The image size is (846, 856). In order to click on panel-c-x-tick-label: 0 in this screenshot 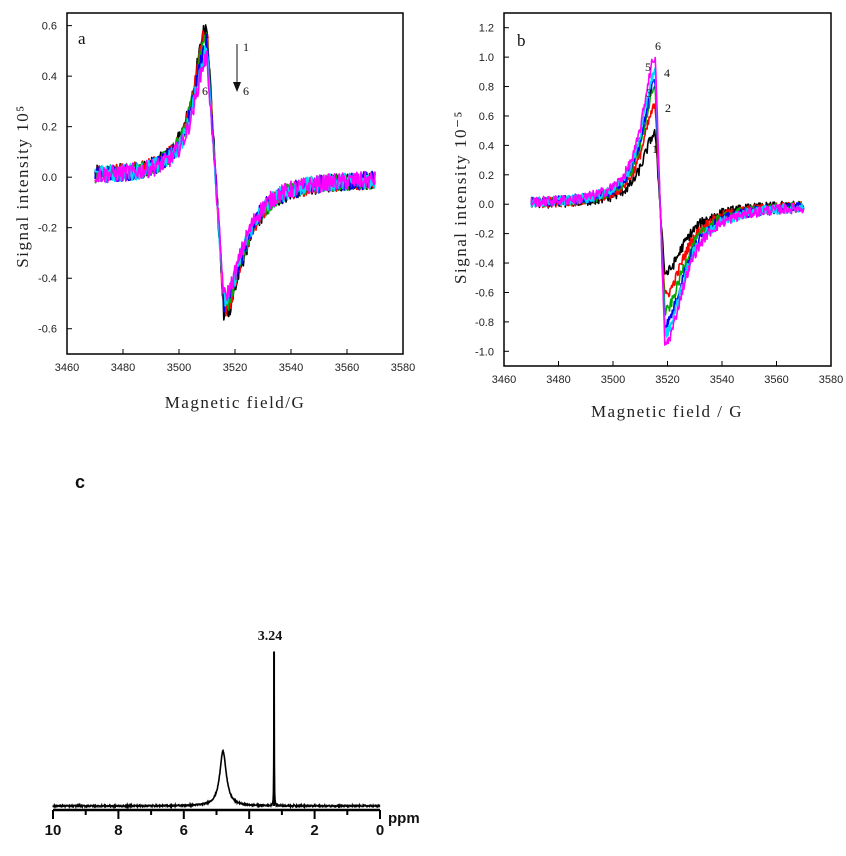, I will do `click(380, 830)`.